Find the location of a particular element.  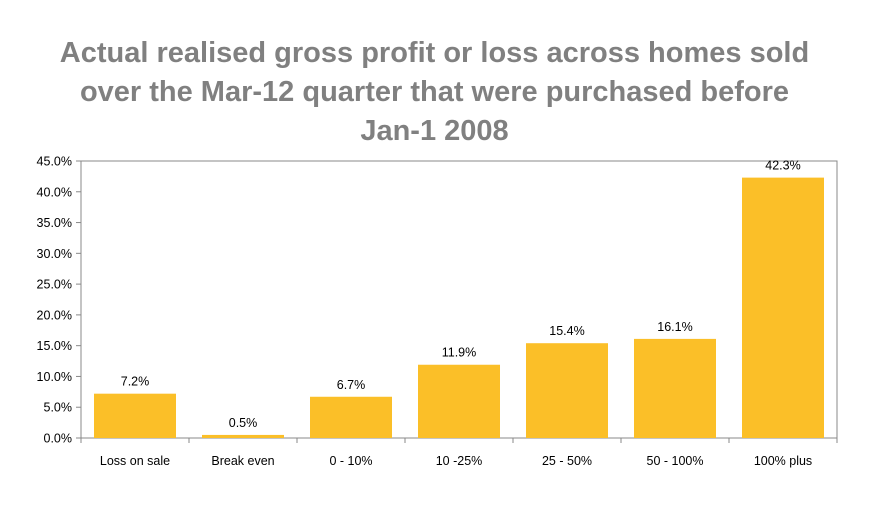

x-category-label: 10 -25% is located at coordinates (459, 461).